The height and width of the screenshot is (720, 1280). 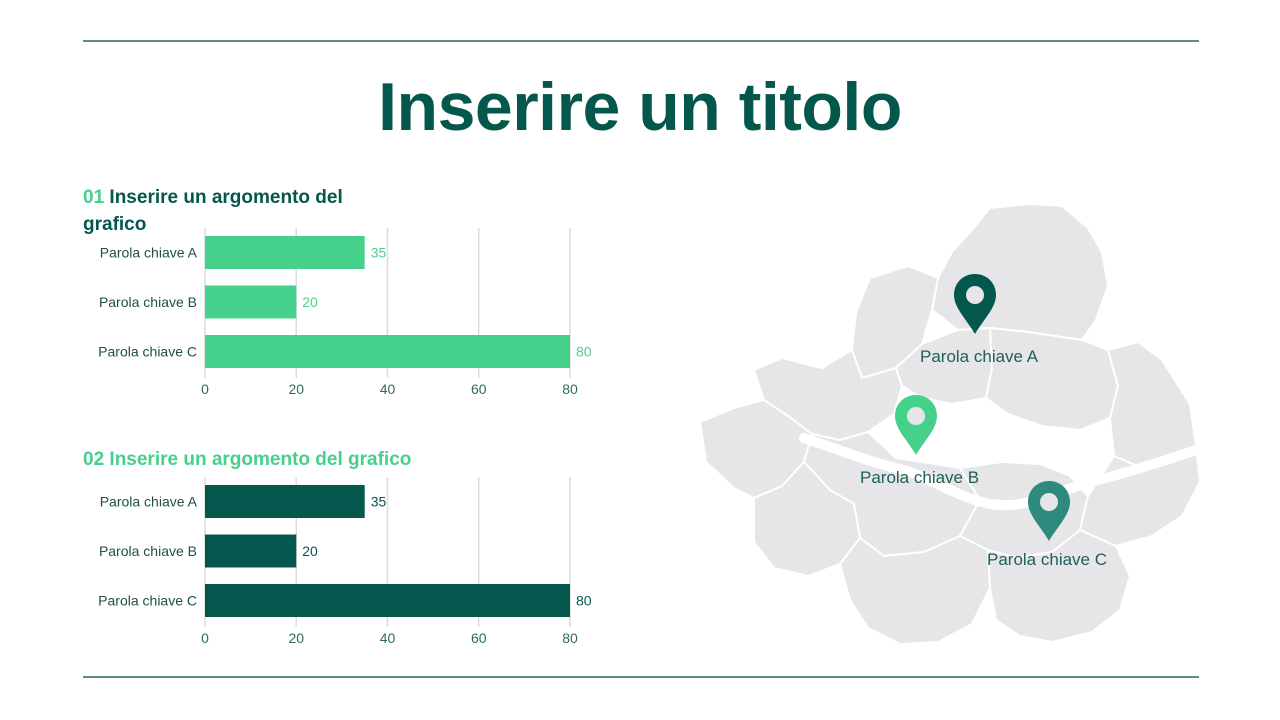 I want to click on chart1-category-label: Parola chiave B, so click(x=148, y=302).